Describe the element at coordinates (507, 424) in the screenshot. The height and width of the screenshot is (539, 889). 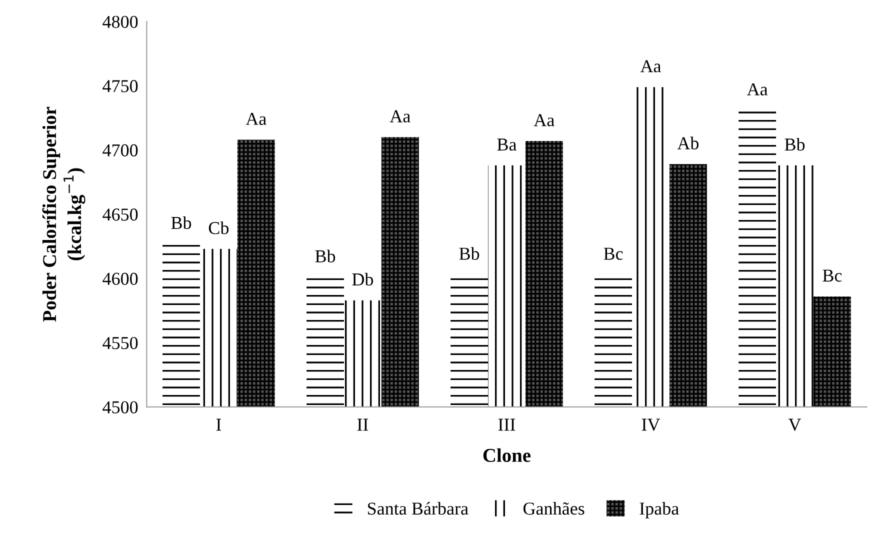
I see `x-tick-label: III` at that location.